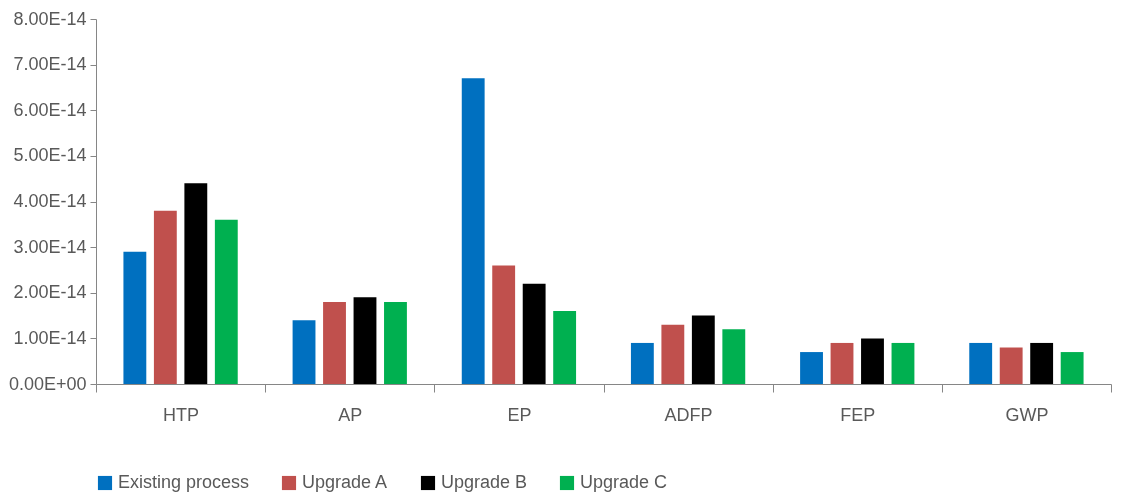  What do you see at coordinates (484, 482) in the screenshot?
I see `legend-label: Upgrade B` at bounding box center [484, 482].